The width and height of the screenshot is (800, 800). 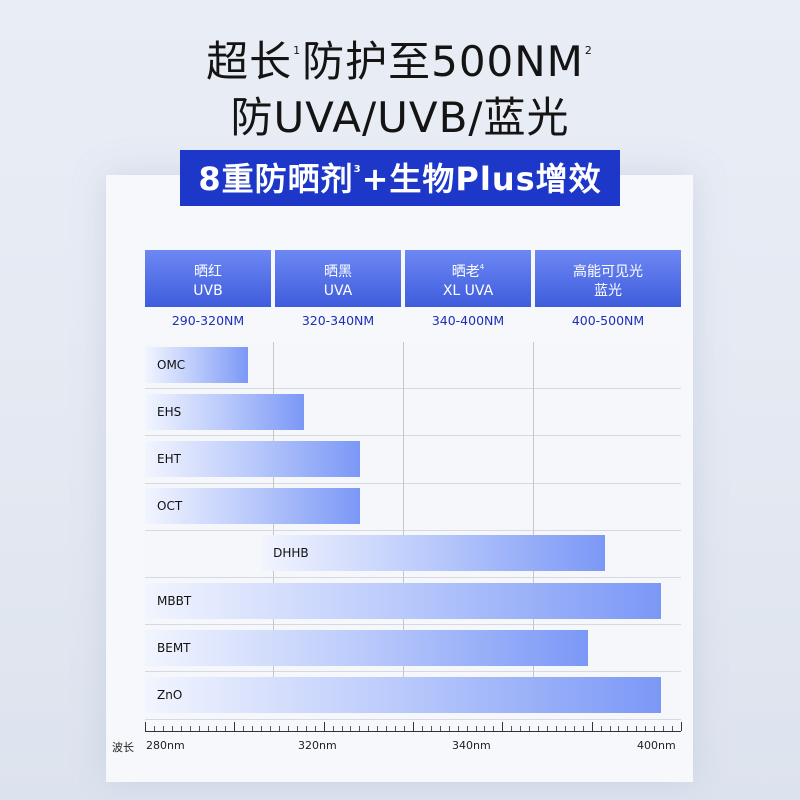 What do you see at coordinates (338, 290) in the screenshot?
I see `column-subtitle: UVA` at bounding box center [338, 290].